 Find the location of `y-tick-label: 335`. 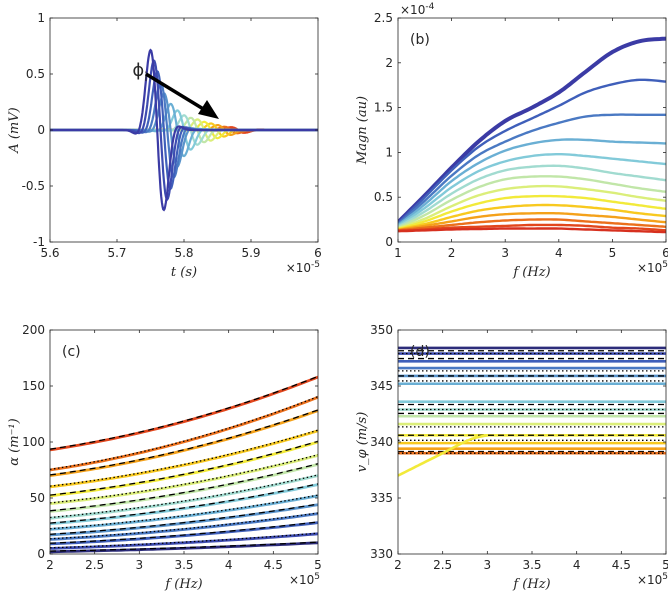

y-tick-label: 335 is located at coordinates (381, 498).